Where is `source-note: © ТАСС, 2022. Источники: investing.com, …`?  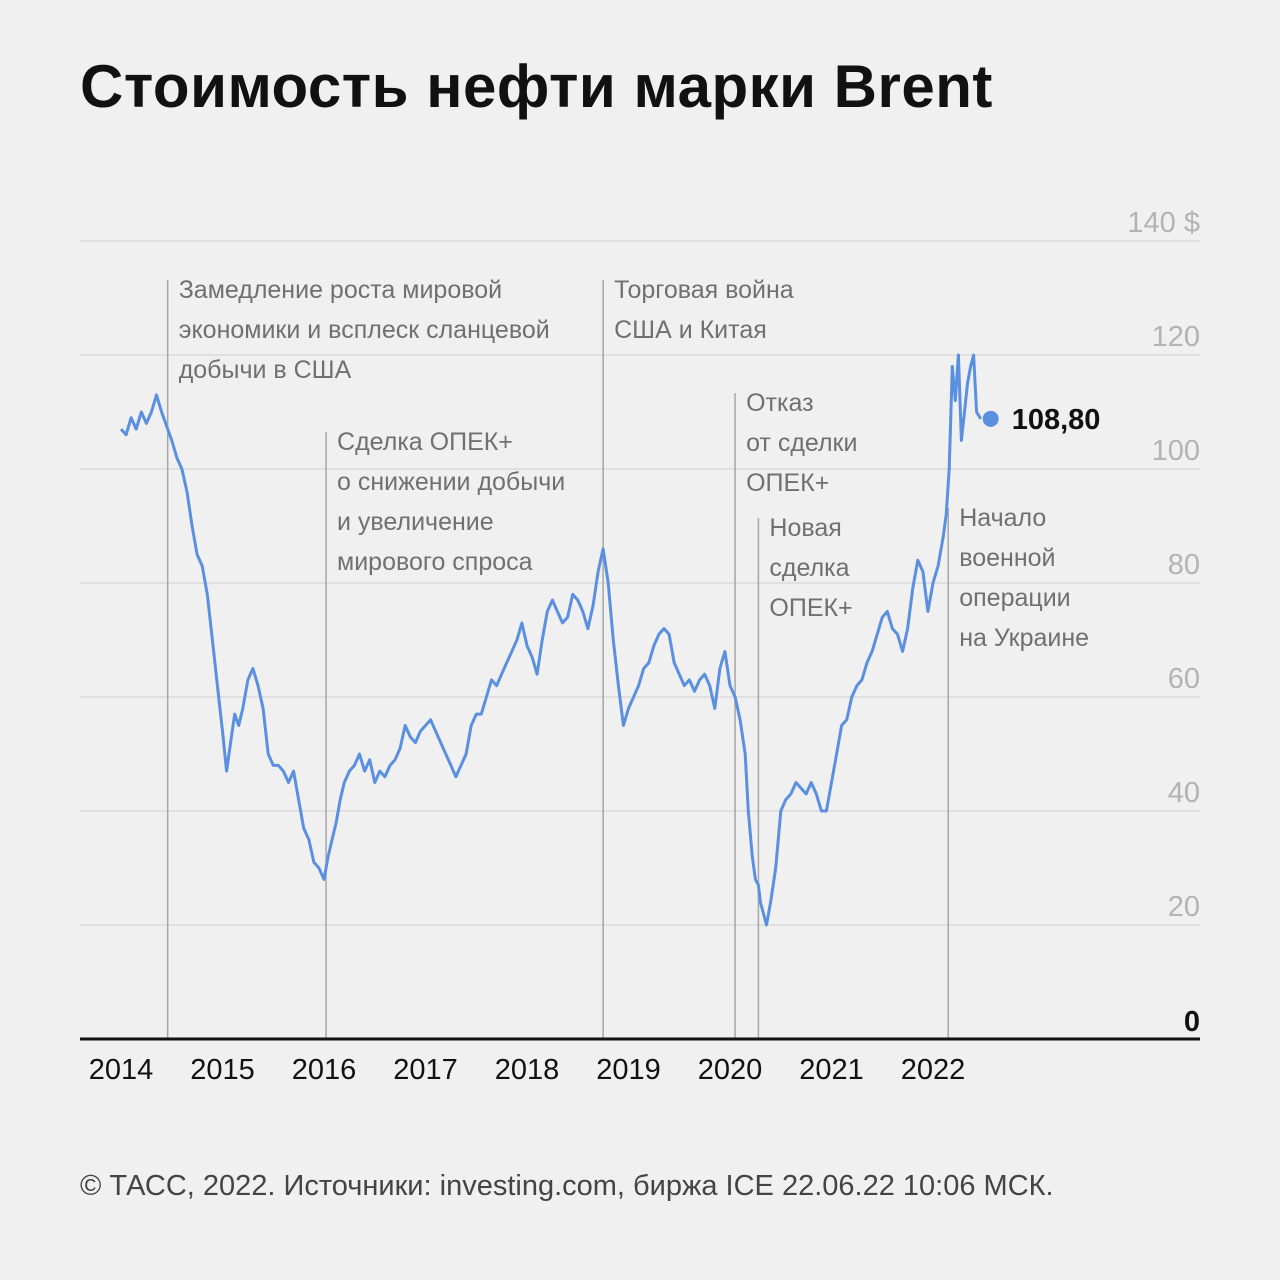
source-note: © ТАСС, 2022. Источники: investing.com, … is located at coordinates (567, 1186).